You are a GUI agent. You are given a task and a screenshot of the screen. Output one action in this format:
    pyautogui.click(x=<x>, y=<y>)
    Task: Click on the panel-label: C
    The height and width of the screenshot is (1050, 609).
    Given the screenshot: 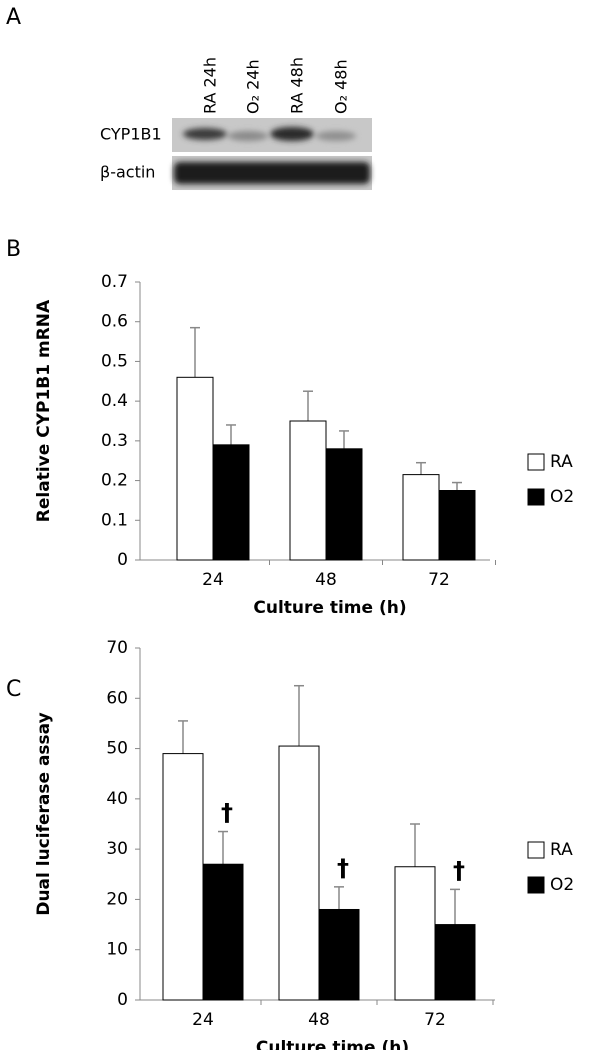 What is the action you would take?
    pyautogui.click(x=13, y=689)
    